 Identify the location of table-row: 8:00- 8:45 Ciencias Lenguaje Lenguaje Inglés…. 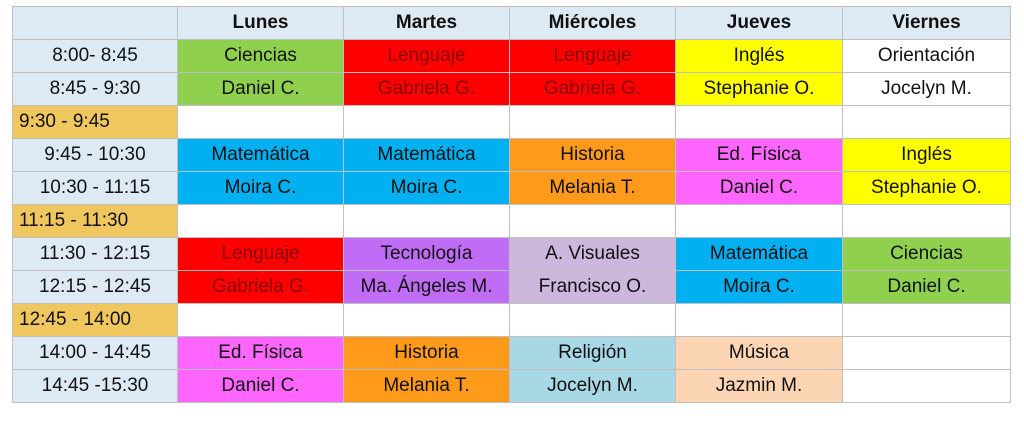
(511, 56).